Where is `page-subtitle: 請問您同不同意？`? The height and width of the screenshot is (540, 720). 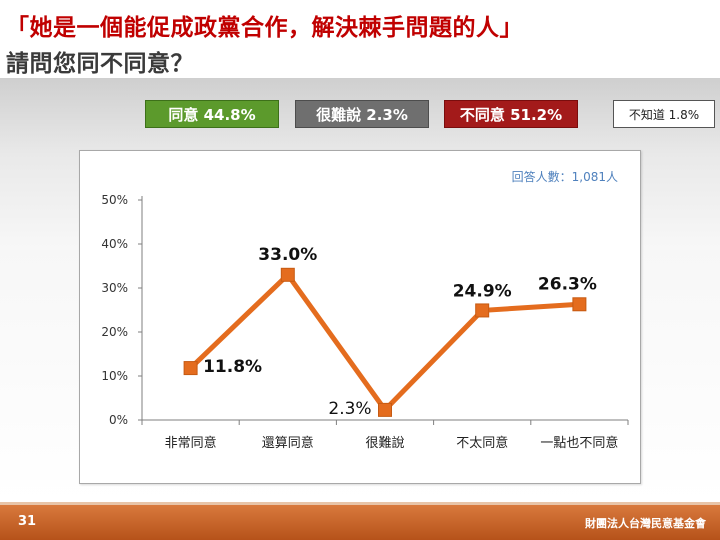 page-subtitle: 請問您同不同意？ is located at coordinates (100, 64).